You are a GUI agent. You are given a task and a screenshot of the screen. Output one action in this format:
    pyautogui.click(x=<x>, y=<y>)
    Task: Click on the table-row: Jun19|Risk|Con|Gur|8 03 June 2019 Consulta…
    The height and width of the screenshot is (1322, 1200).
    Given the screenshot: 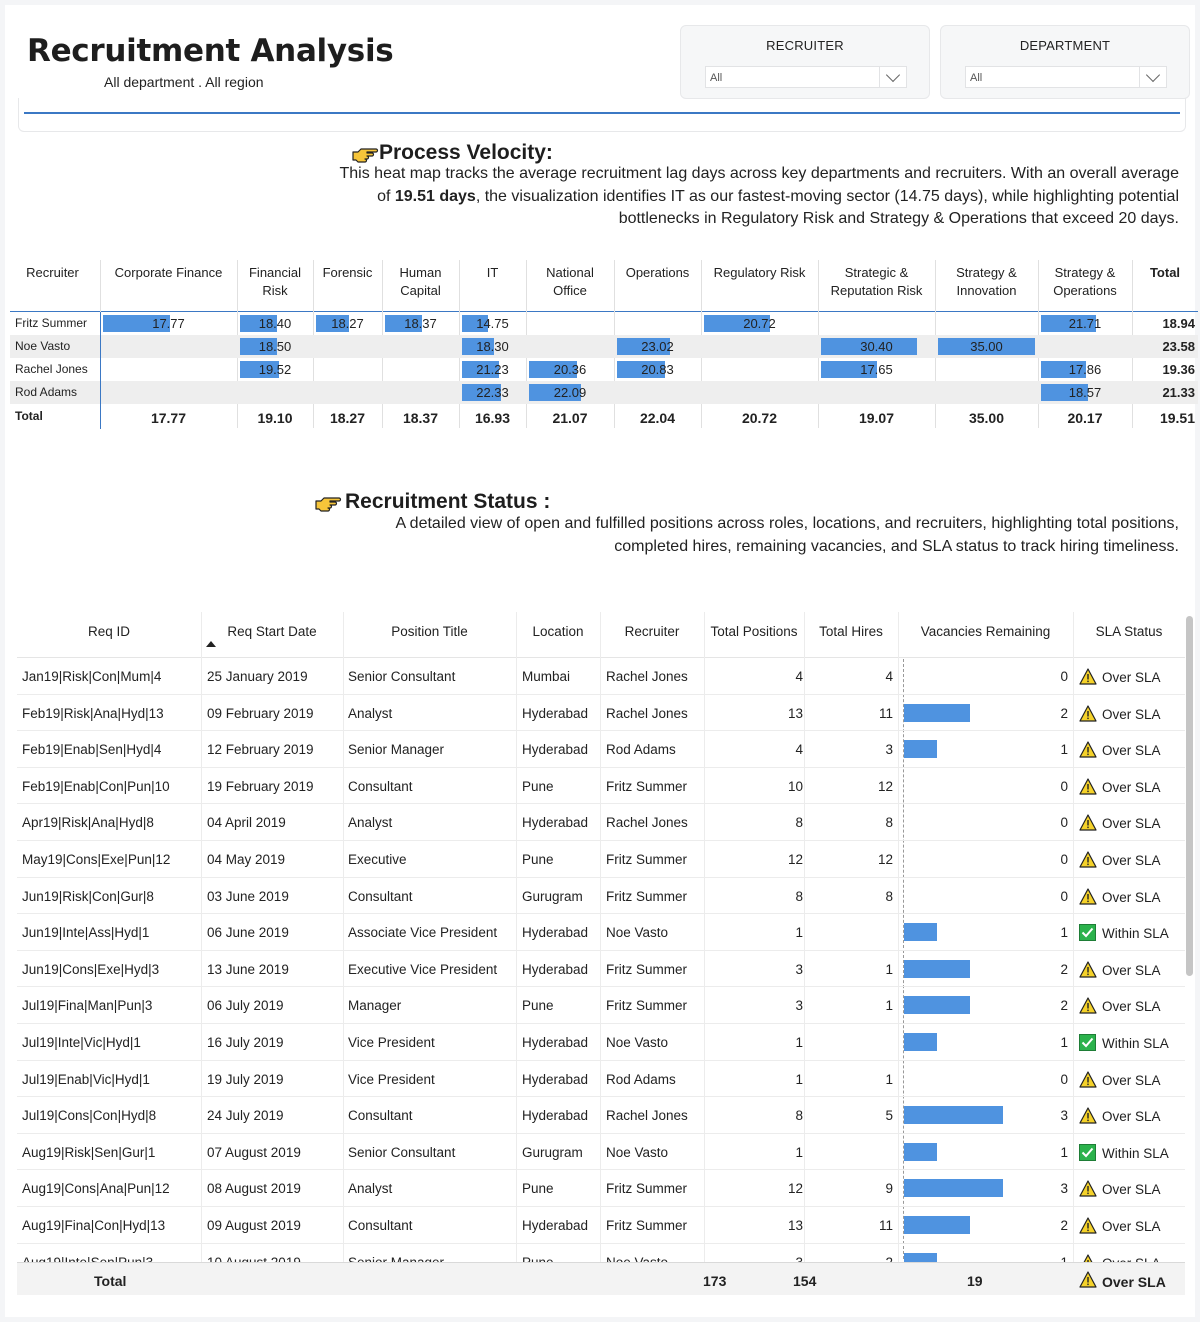 What is the action you would take?
    pyautogui.click(x=601, y=896)
    